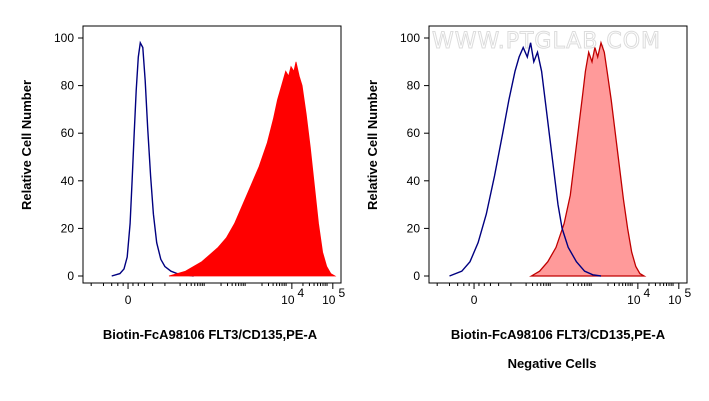 This screenshot has height=401, width=709. I want to click on right-x-tick-label: 0, so click(474, 300).